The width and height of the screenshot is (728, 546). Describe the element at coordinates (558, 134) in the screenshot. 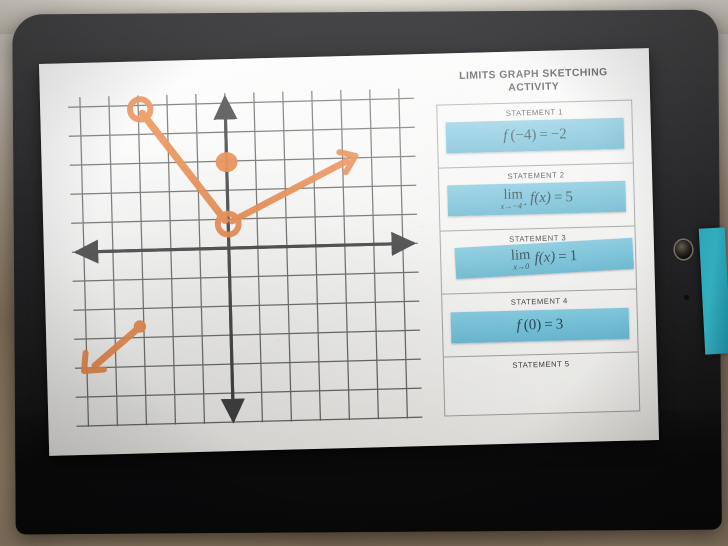

I see `eq1-value: −2` at that location.